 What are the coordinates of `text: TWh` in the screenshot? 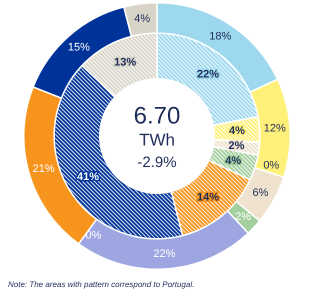 It's located at (157, 140).